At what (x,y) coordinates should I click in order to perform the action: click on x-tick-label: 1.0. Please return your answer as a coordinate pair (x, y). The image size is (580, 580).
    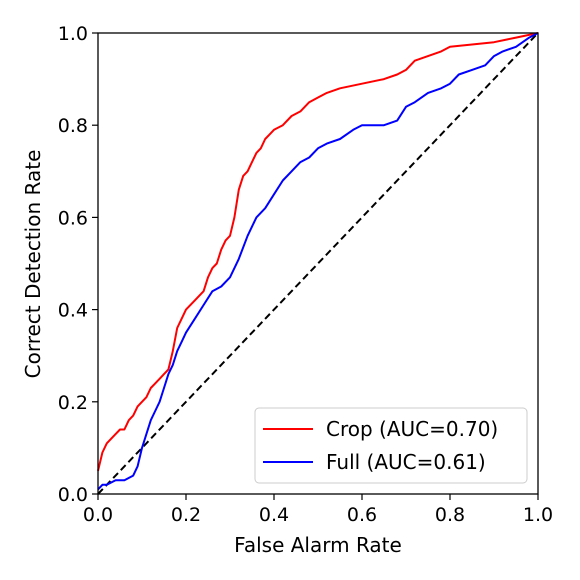
    Looking at the image, I should click on (538, 515).